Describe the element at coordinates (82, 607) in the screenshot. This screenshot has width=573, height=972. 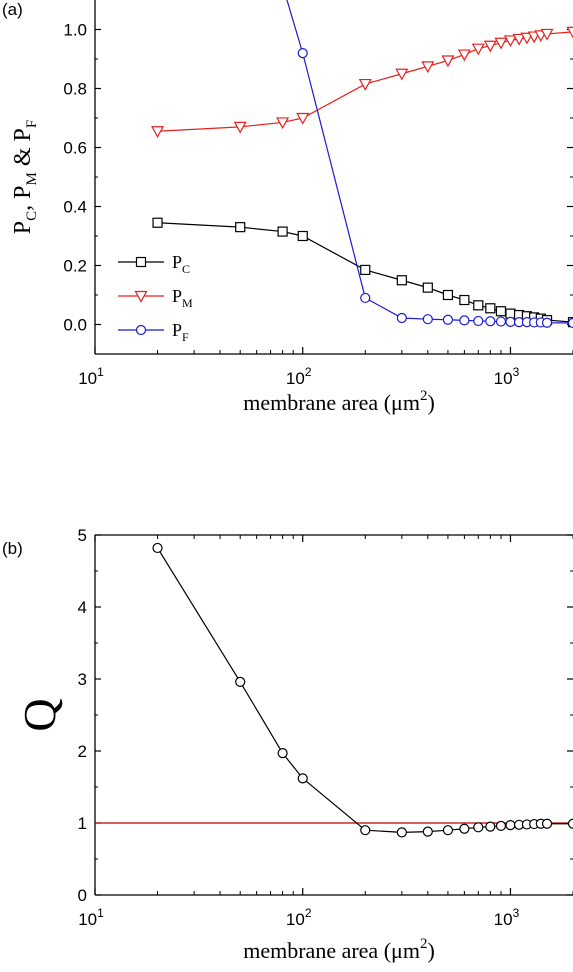
I see `y-tick-label: 4` at that location.